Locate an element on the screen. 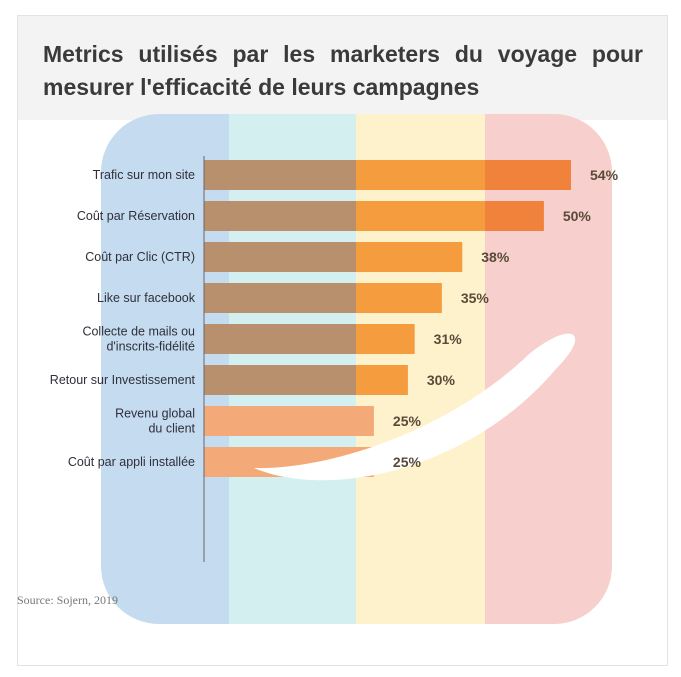 This screenshot has width=681, height=677. bar-2-left is located at coordinates (280, 216).